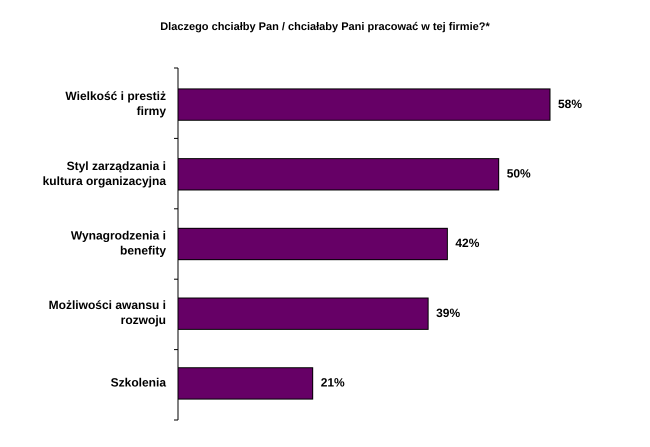 The image size is (650, 447). I want to click on y-tick-label: Szkolenia, so click(138, 383).